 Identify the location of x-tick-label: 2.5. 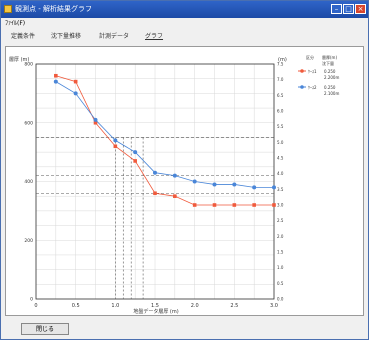
(234, 306).